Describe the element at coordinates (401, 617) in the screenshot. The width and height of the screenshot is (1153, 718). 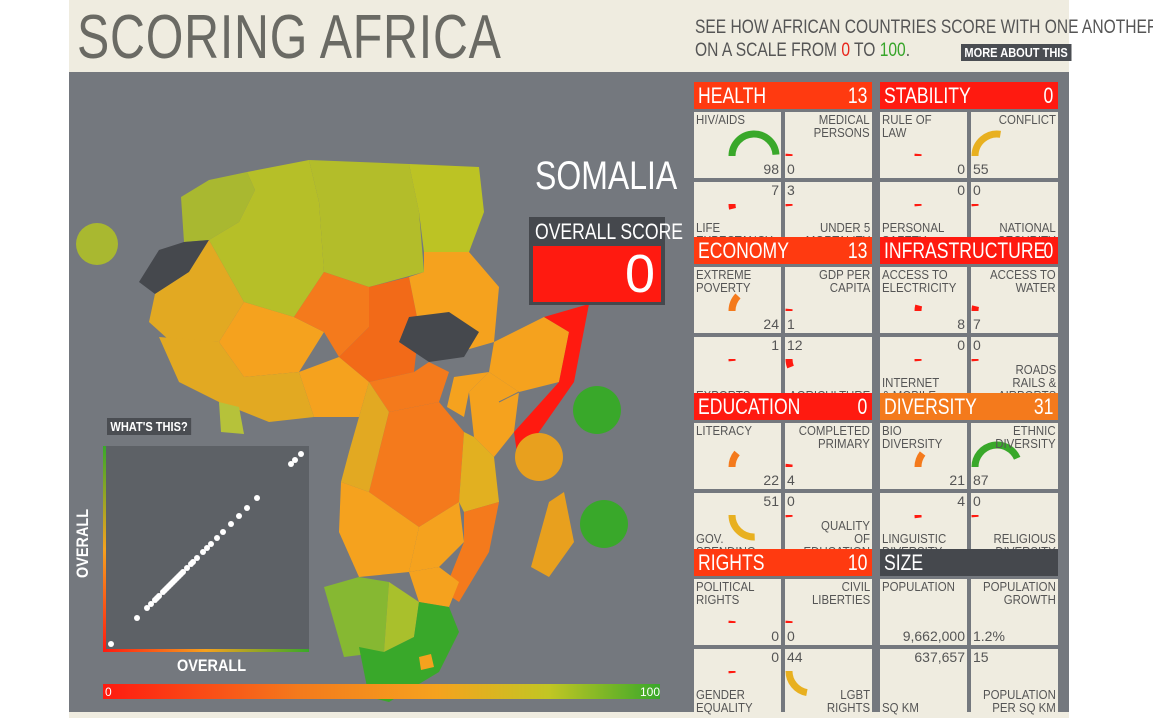
I see `country-botswana` at that location.